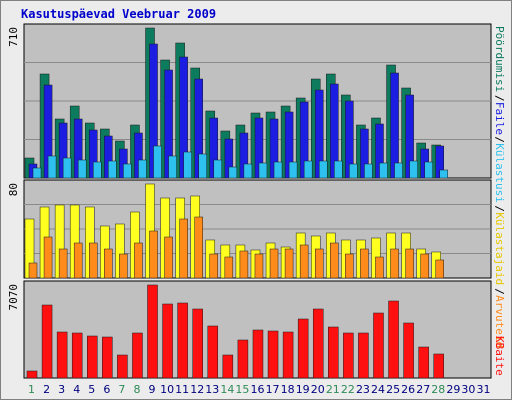 The height and width of the screenshot is (400, 512). I want to click on panel-top-ytick-label: 710, so click(13, 37).